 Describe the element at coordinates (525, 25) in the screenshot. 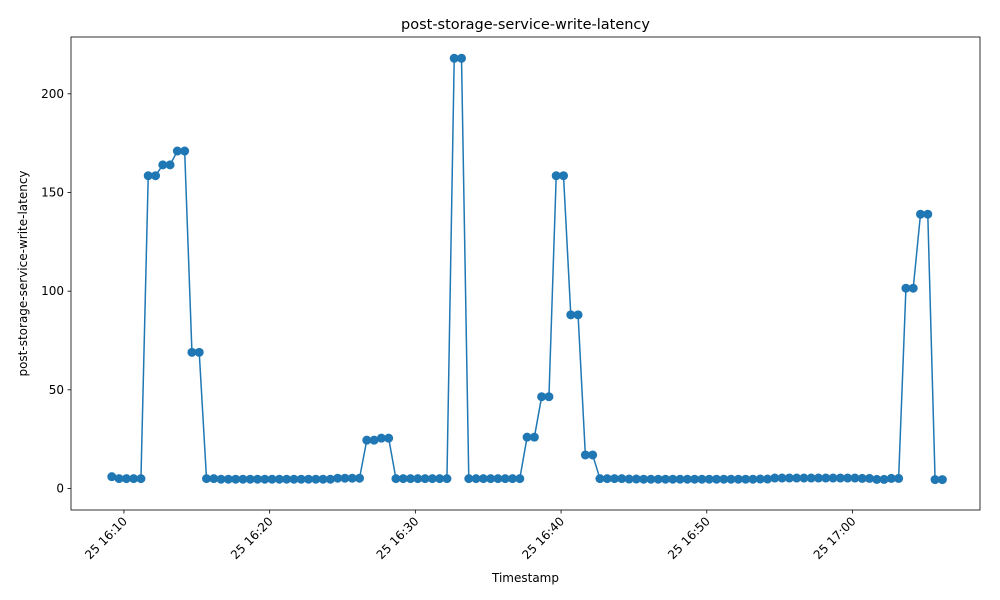

I see `chart-title: post-storage-service-write-latency` at that location.